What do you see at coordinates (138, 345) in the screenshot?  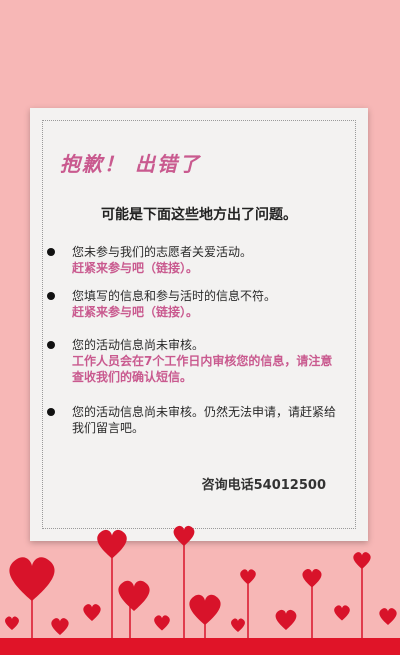 I see `item-text: 您的活动信息尚未审核。` at bounding box center [138, 345].